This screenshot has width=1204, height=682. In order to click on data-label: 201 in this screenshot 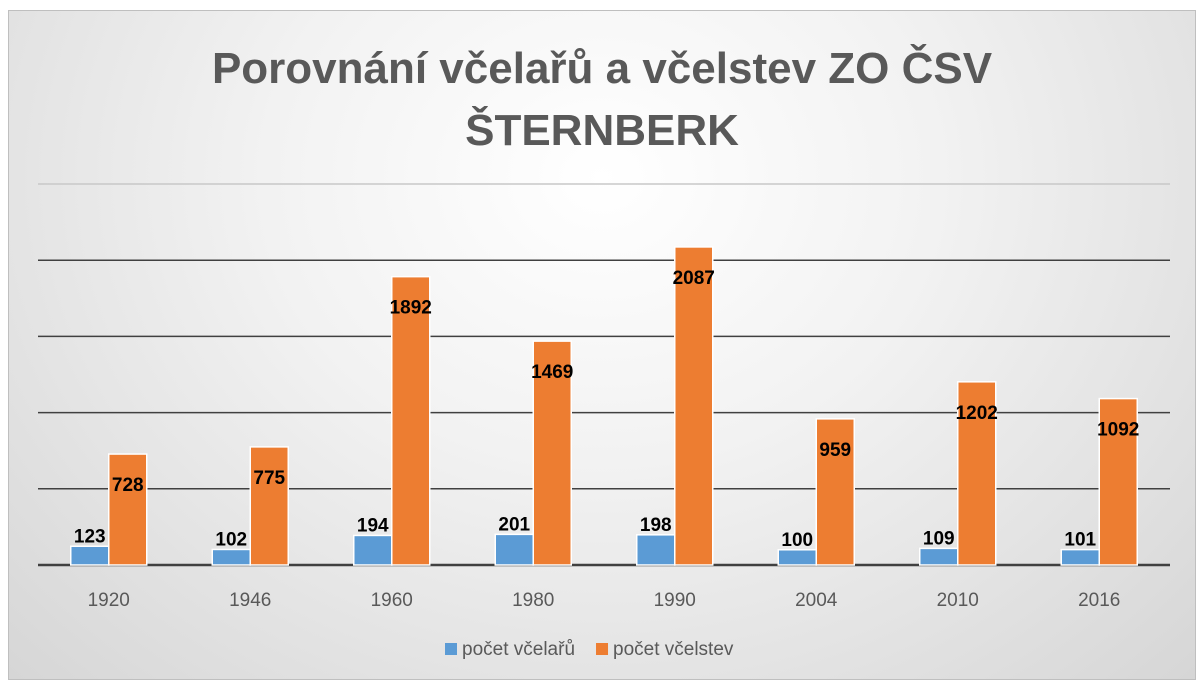, I will do `click(514, 524)`.